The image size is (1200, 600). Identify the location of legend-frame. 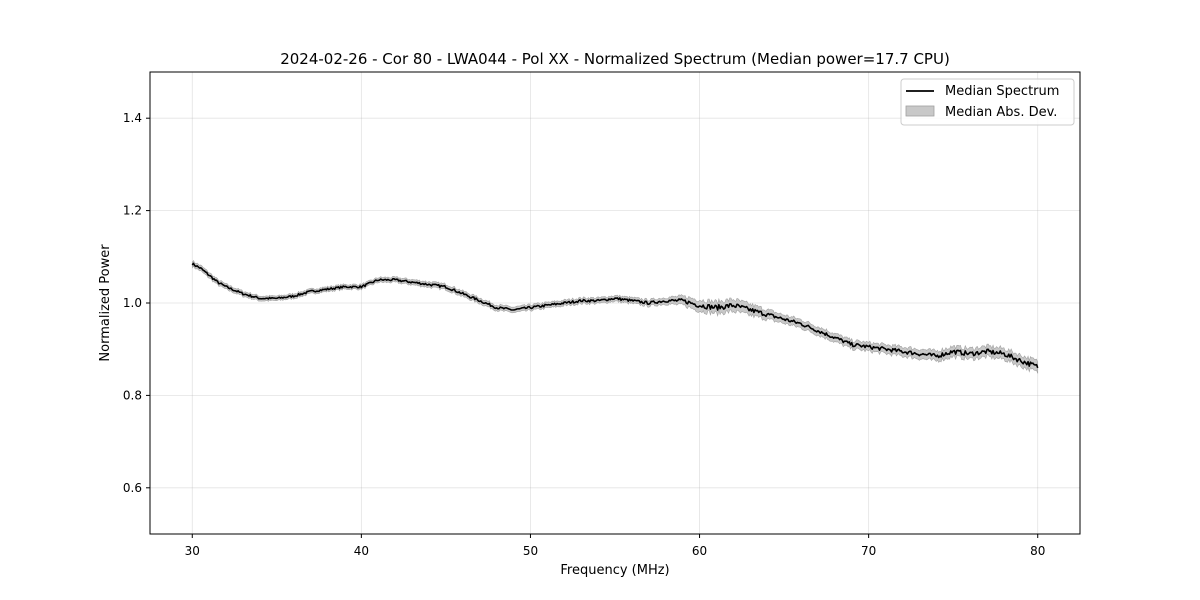
(987, 102).